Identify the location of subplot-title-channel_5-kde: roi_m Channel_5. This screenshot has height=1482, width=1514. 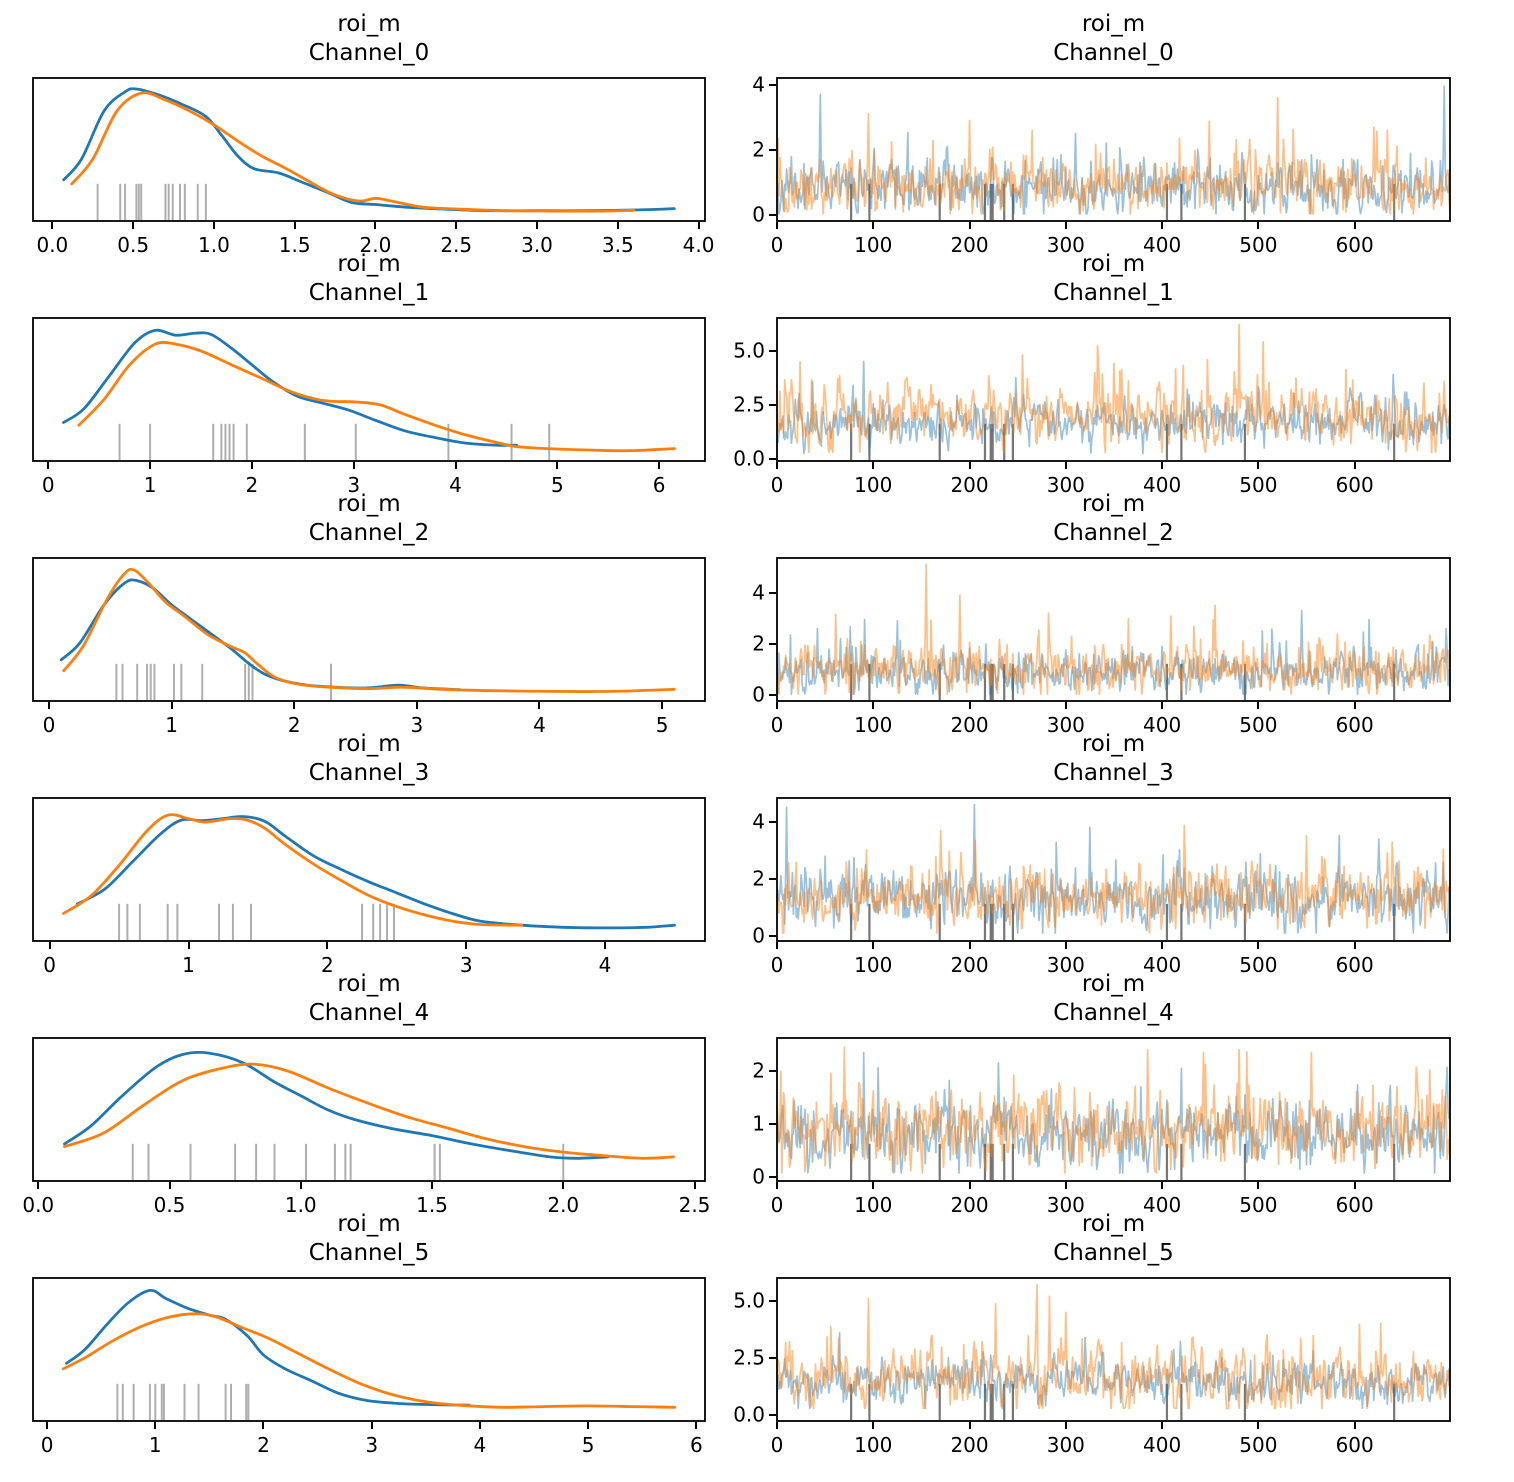
(369, 1239).